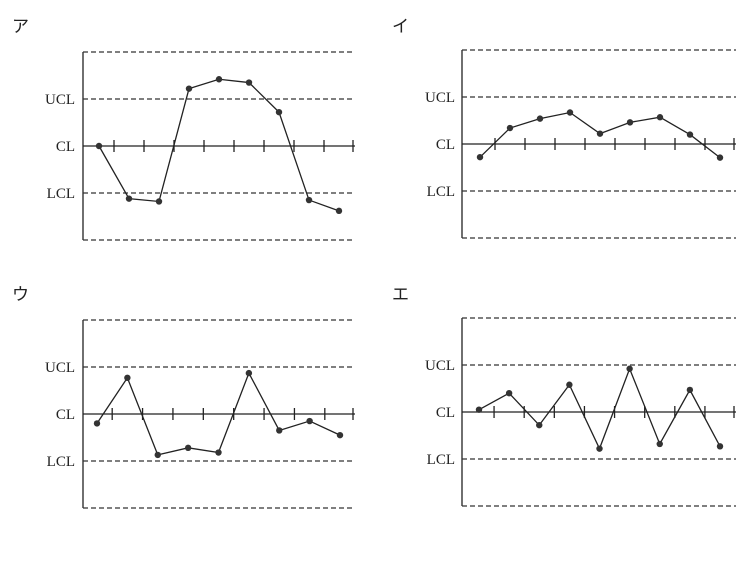 The height and width of the screenshot is (561, 754). Describe the element at coordinates (445, 145) in the screenshot. I see `chart-i-cl-label: CL` at that location.